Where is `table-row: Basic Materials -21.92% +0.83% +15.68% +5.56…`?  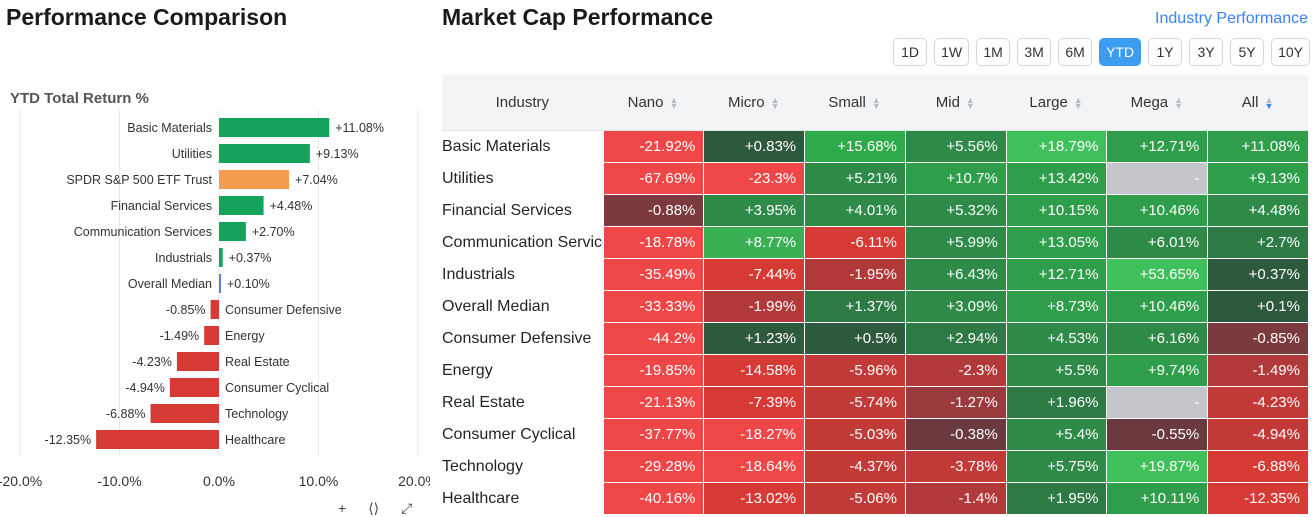
table-row: Basic Materials -21.92% +0.83% +15.68% +5.56… is located at coordinates (875, 147).